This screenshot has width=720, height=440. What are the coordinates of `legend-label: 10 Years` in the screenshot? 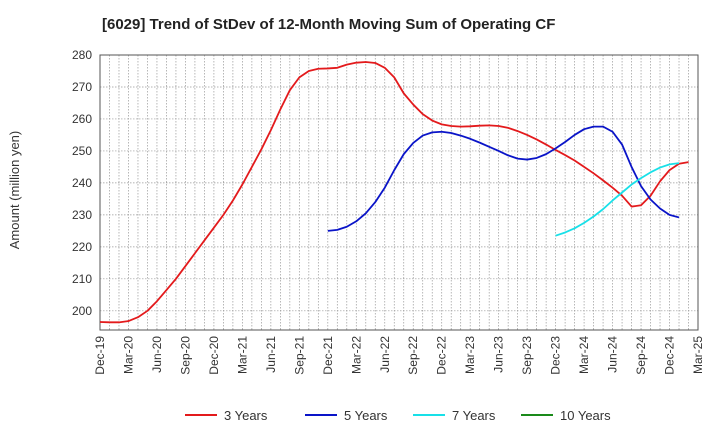 It's located at (585, 415).